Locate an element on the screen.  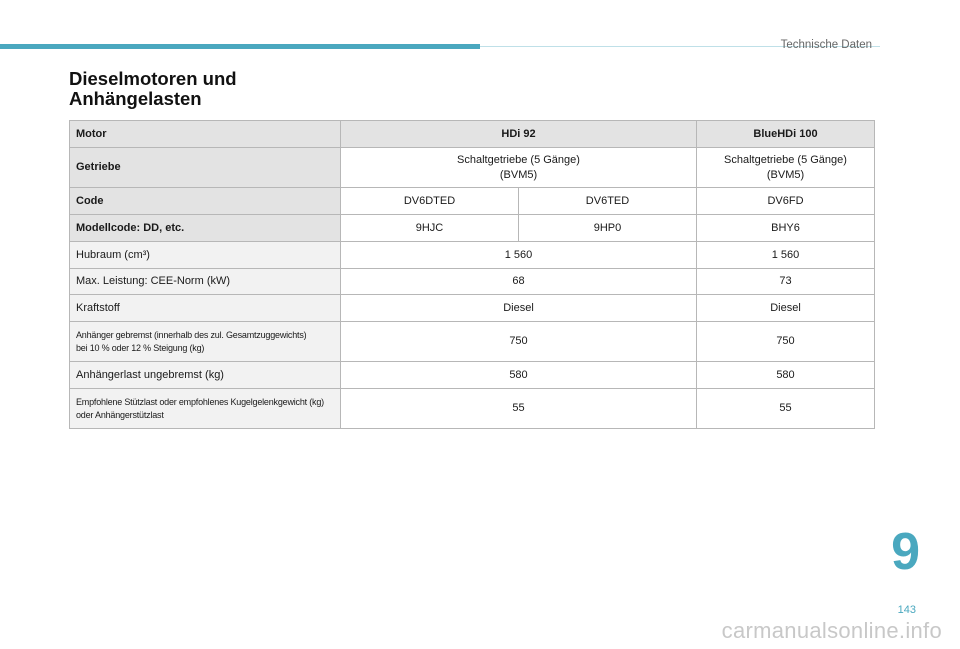
cell-value: DV6DTED is located at coordinates (429, 201).